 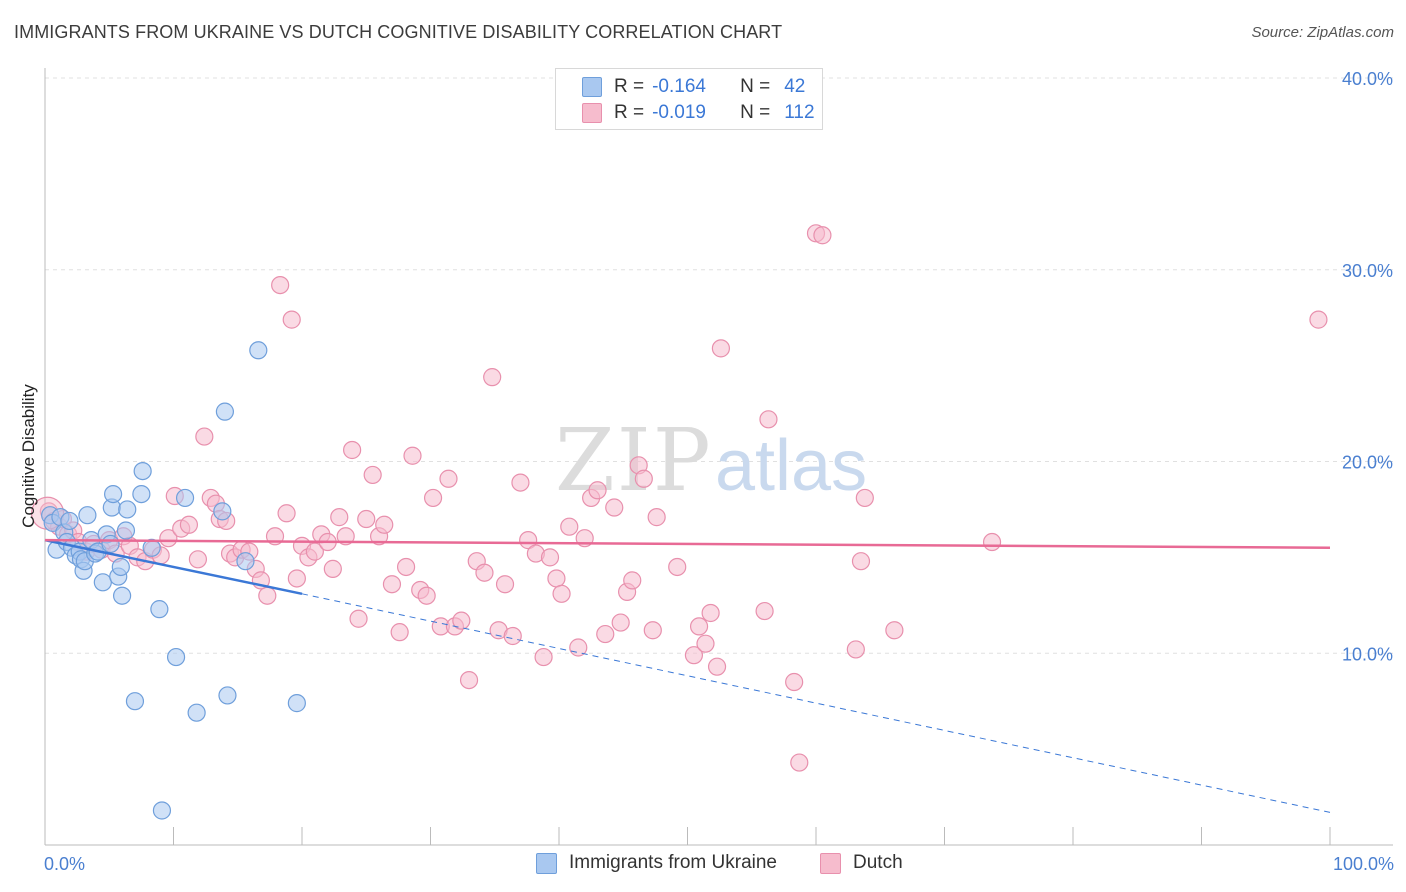 I want to click on legend-n-value: 42, so click(x=795, y=86).